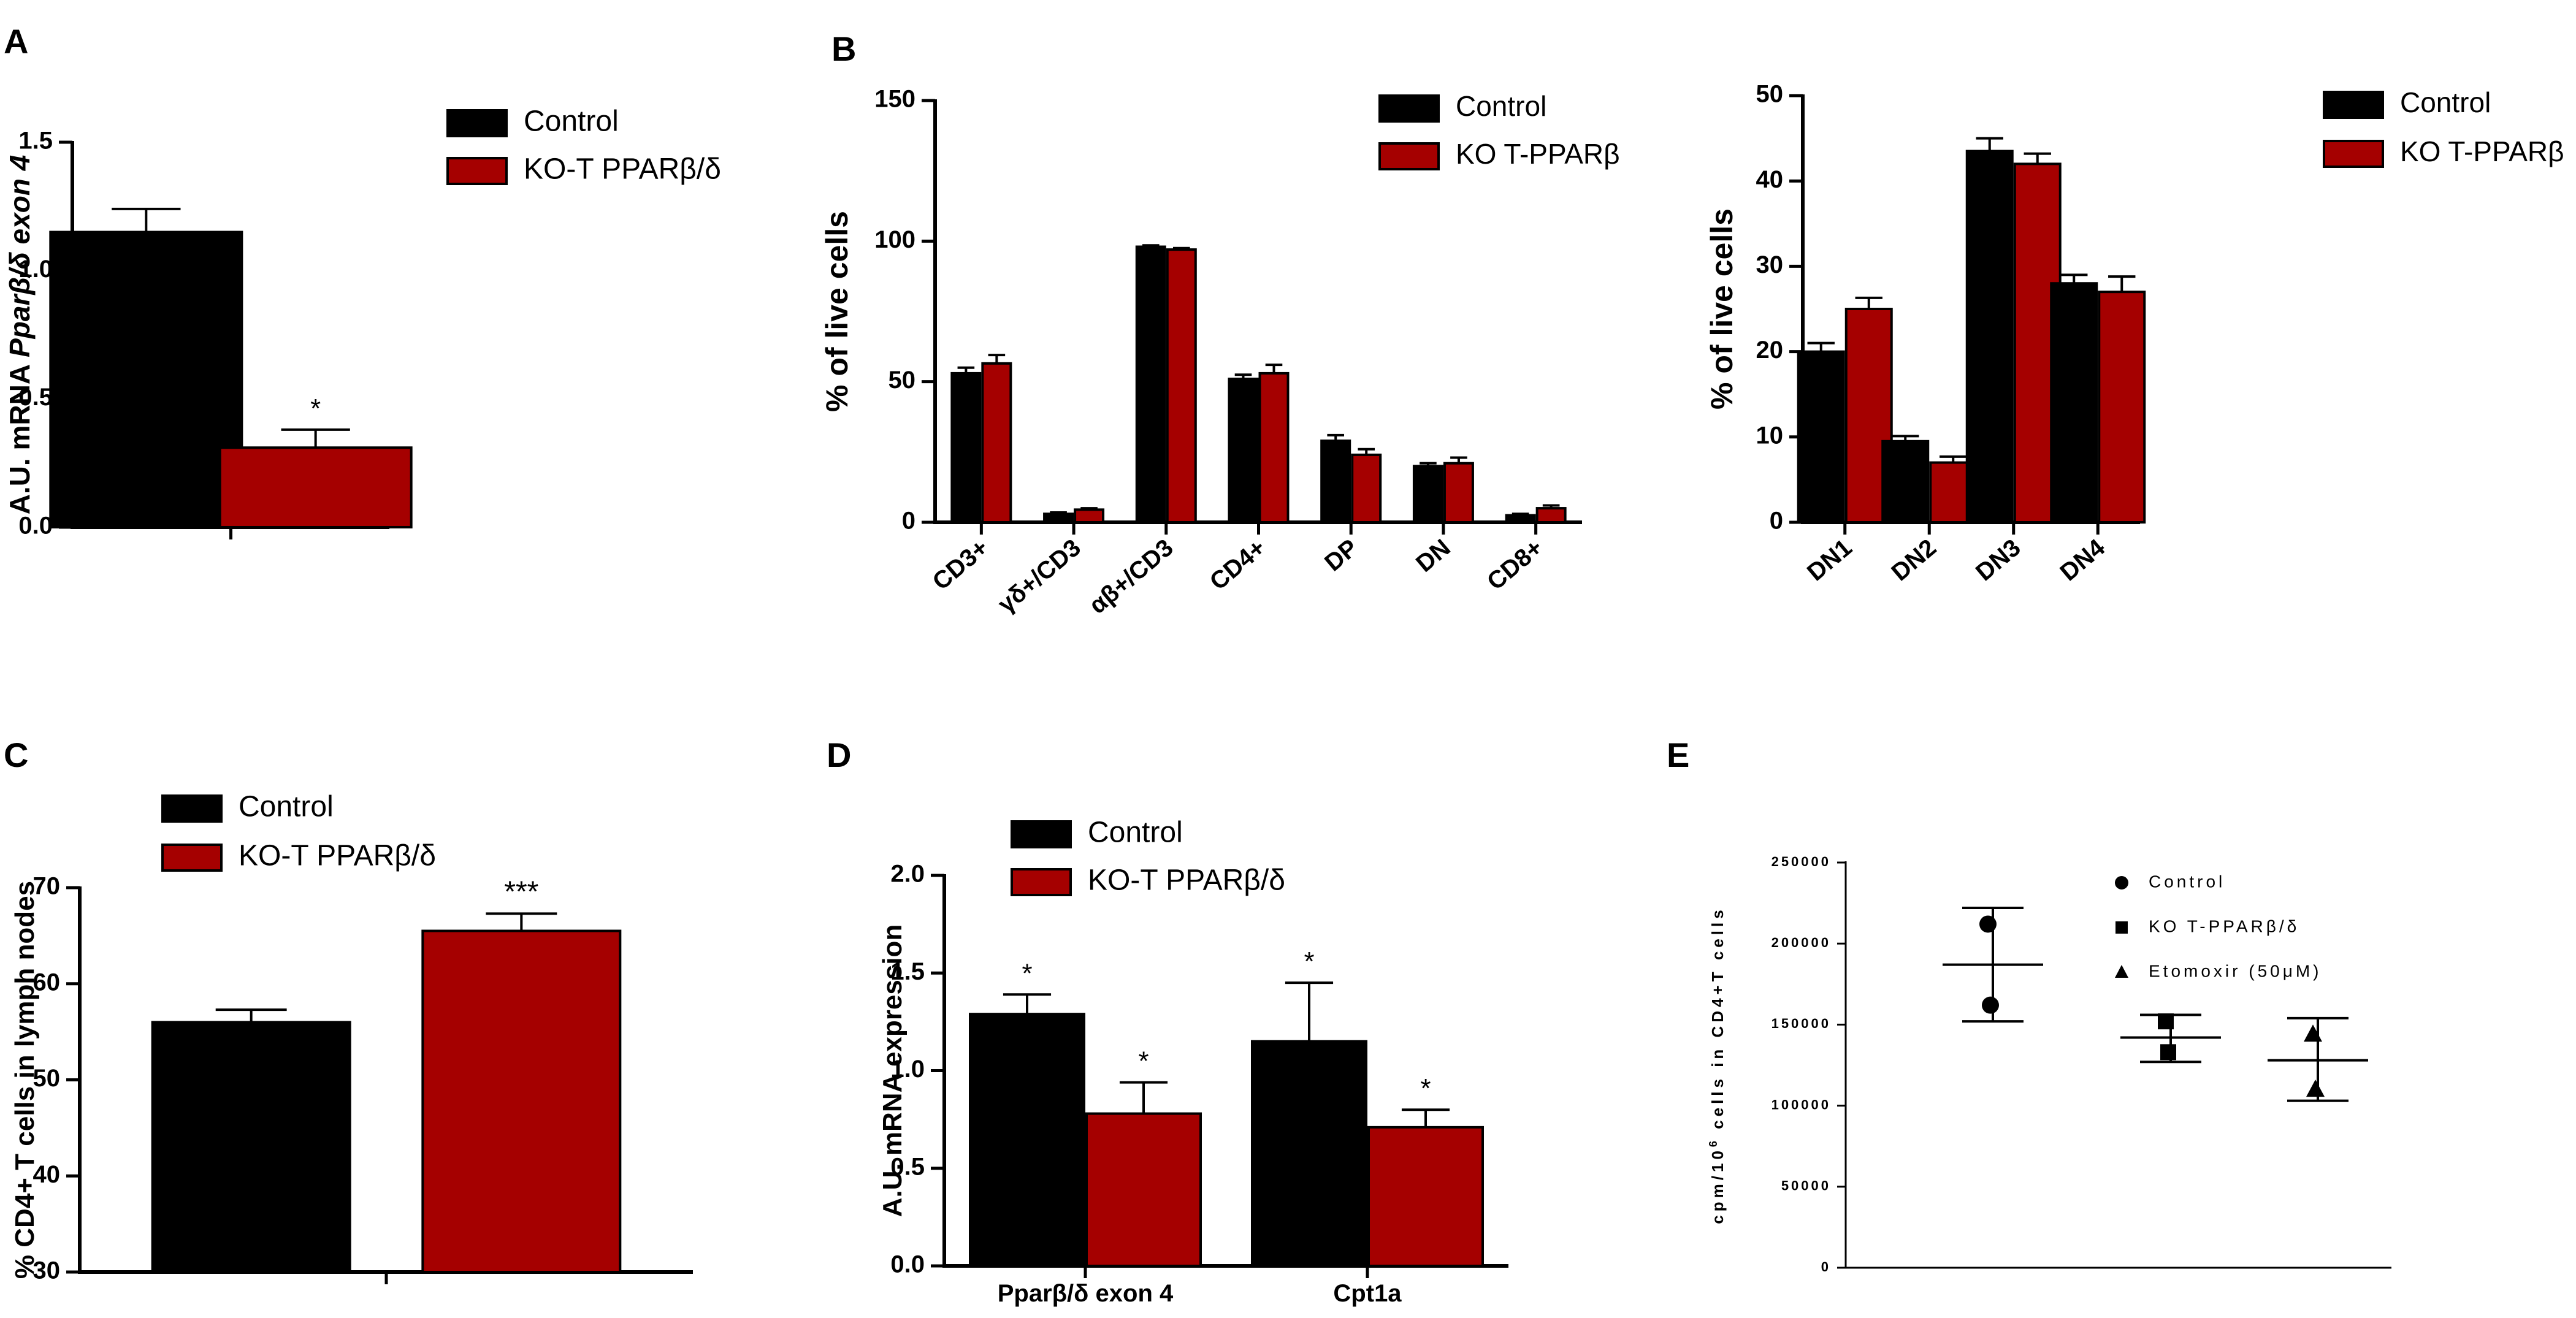 The height and width of the screenshot is (1318, 2576). Describe the element at coordinates (1770, 264) in the screenshot. I see `y-tick-label: 30` at that location.